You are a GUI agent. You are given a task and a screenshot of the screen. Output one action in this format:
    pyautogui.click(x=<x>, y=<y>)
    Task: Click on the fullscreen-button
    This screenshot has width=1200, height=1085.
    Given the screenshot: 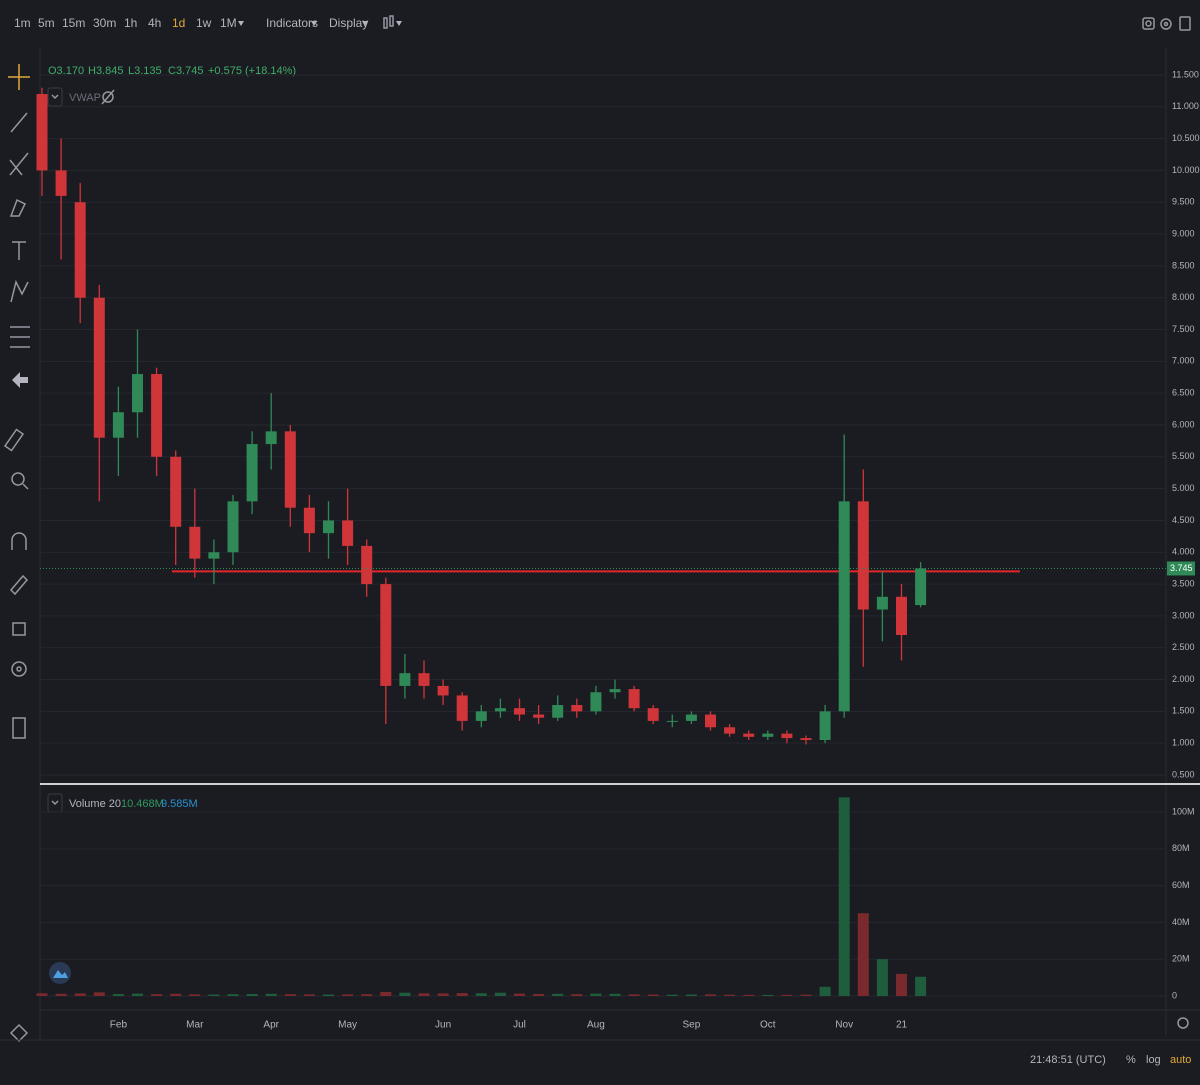 What is the action you would take?
    pyautogui.click(x=1185, y=23)
    